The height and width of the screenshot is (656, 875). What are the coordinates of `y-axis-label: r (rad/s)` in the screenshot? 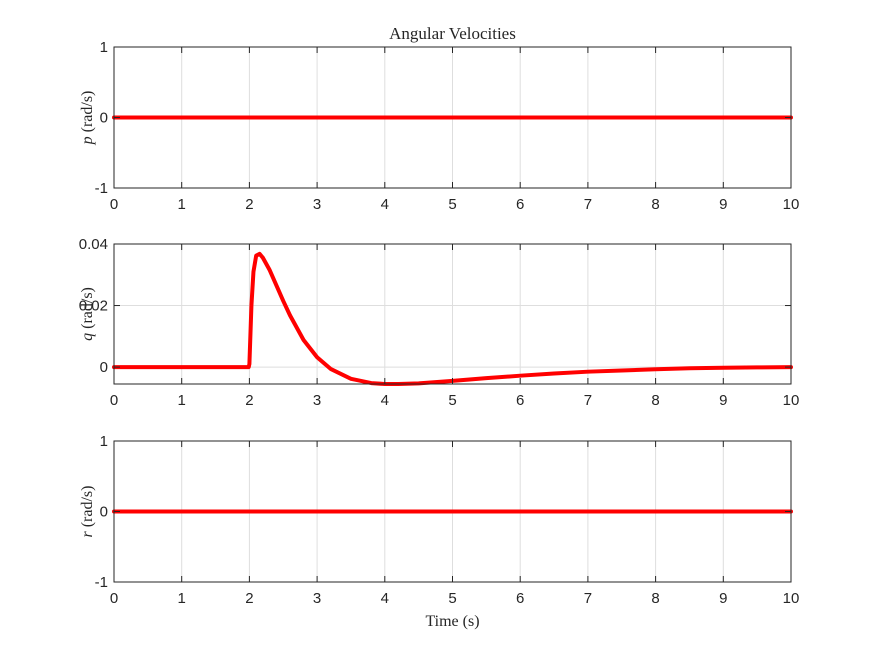 It's located at (87, 512).